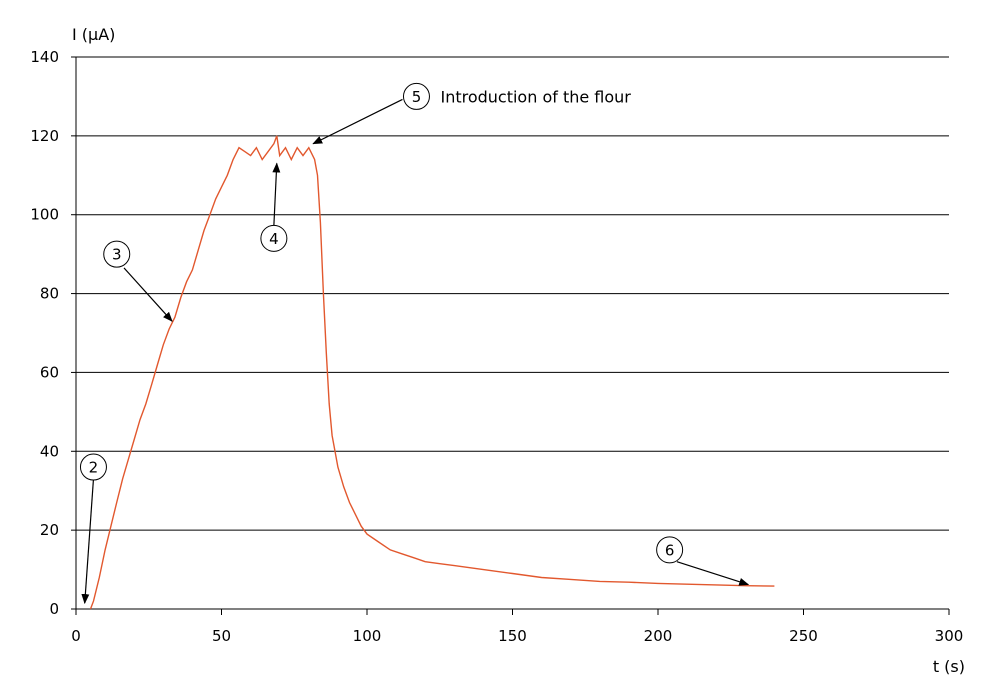  What do you see at coordinates (471, 113) in the screenshot?
I see `annotation-5: 5 Introduction of the flour` at bounding box center [471, 113].